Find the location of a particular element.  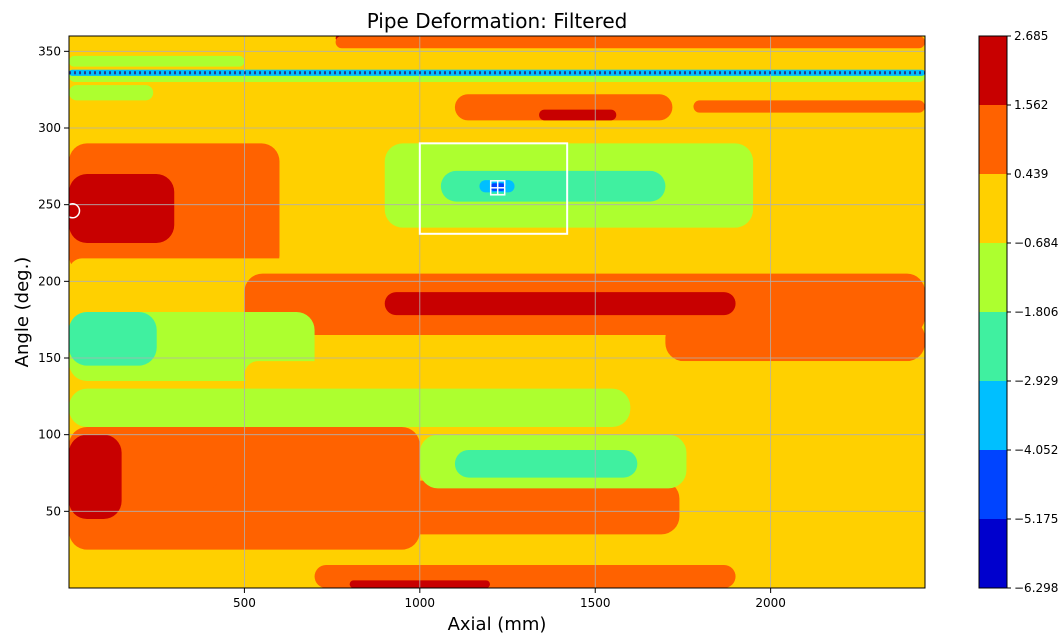

colorbar-tick-label: −0.684 is located at coordinates (1036, 243).